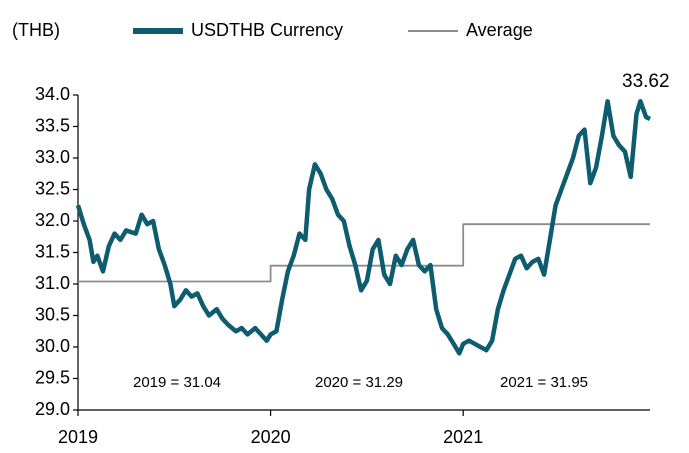 This screenshot has height=453, width=689. I want to click on y-axis-label: (THB), so click(36, 30).